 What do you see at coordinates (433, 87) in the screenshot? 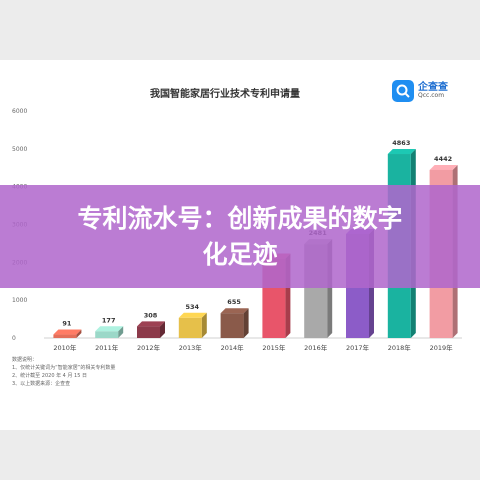
I see `logo-name: 企查查` at bounding box center [433, 87].